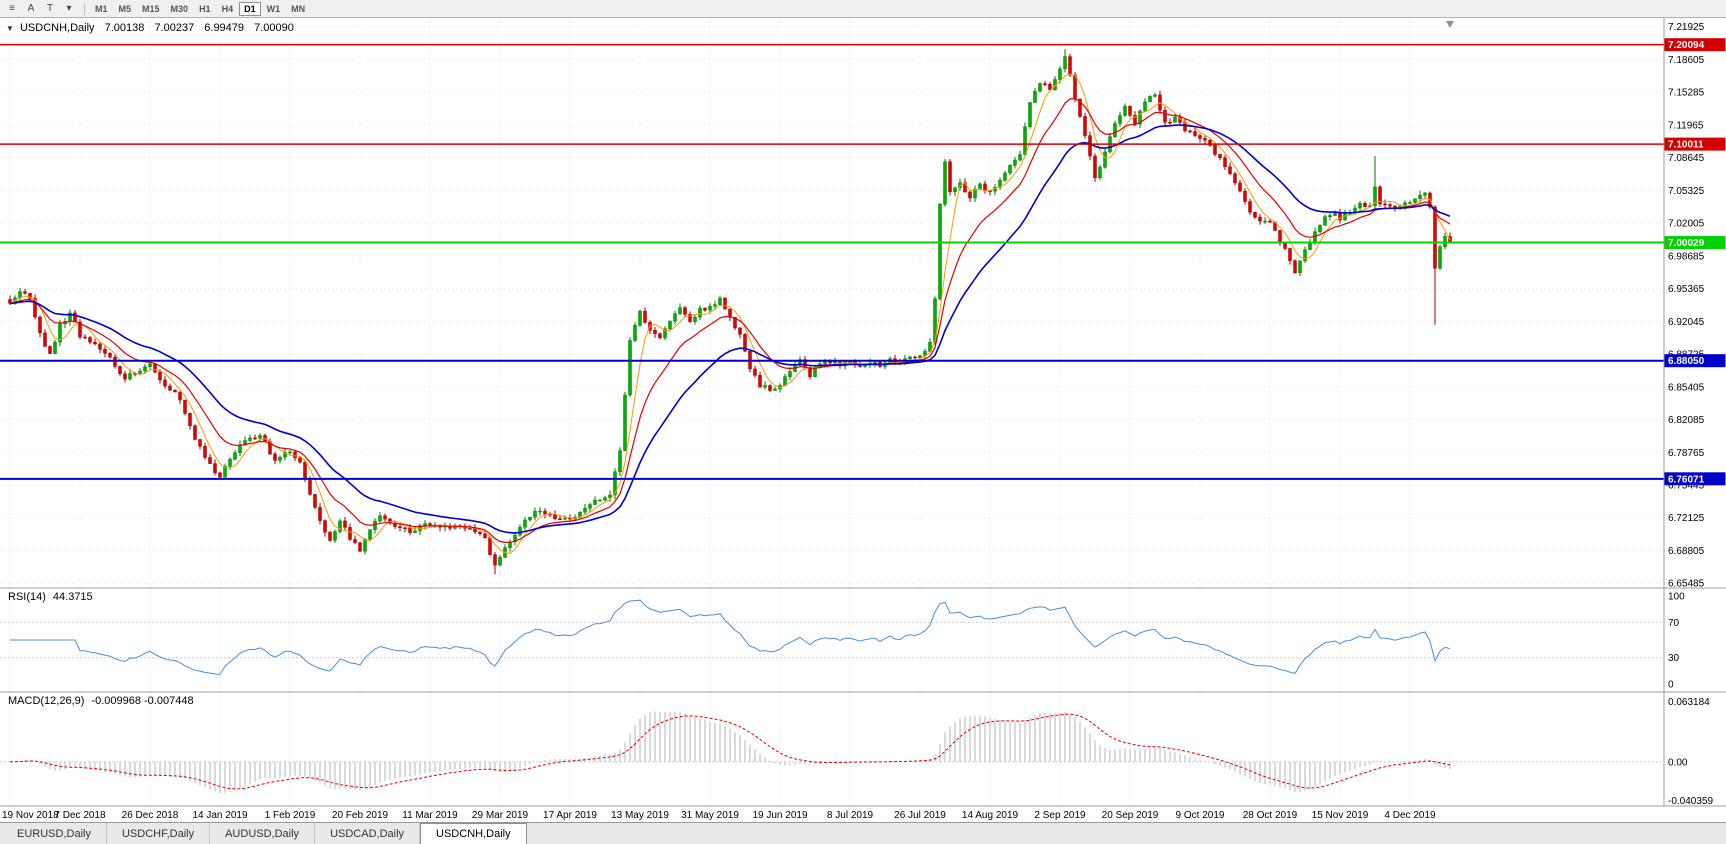  What do you see at coordinates (54, 833) in the screenshot?
I see `tab-eurusd: EURUSD,Daily` at bounding box center [54, 833].